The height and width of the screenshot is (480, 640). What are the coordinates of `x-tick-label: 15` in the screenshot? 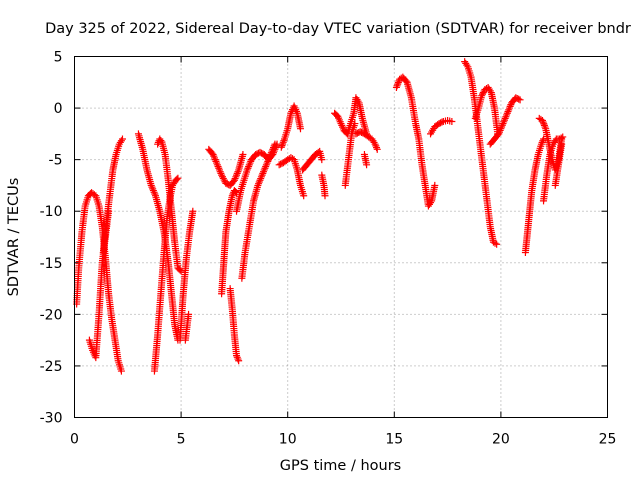 It's located at (394, 440).